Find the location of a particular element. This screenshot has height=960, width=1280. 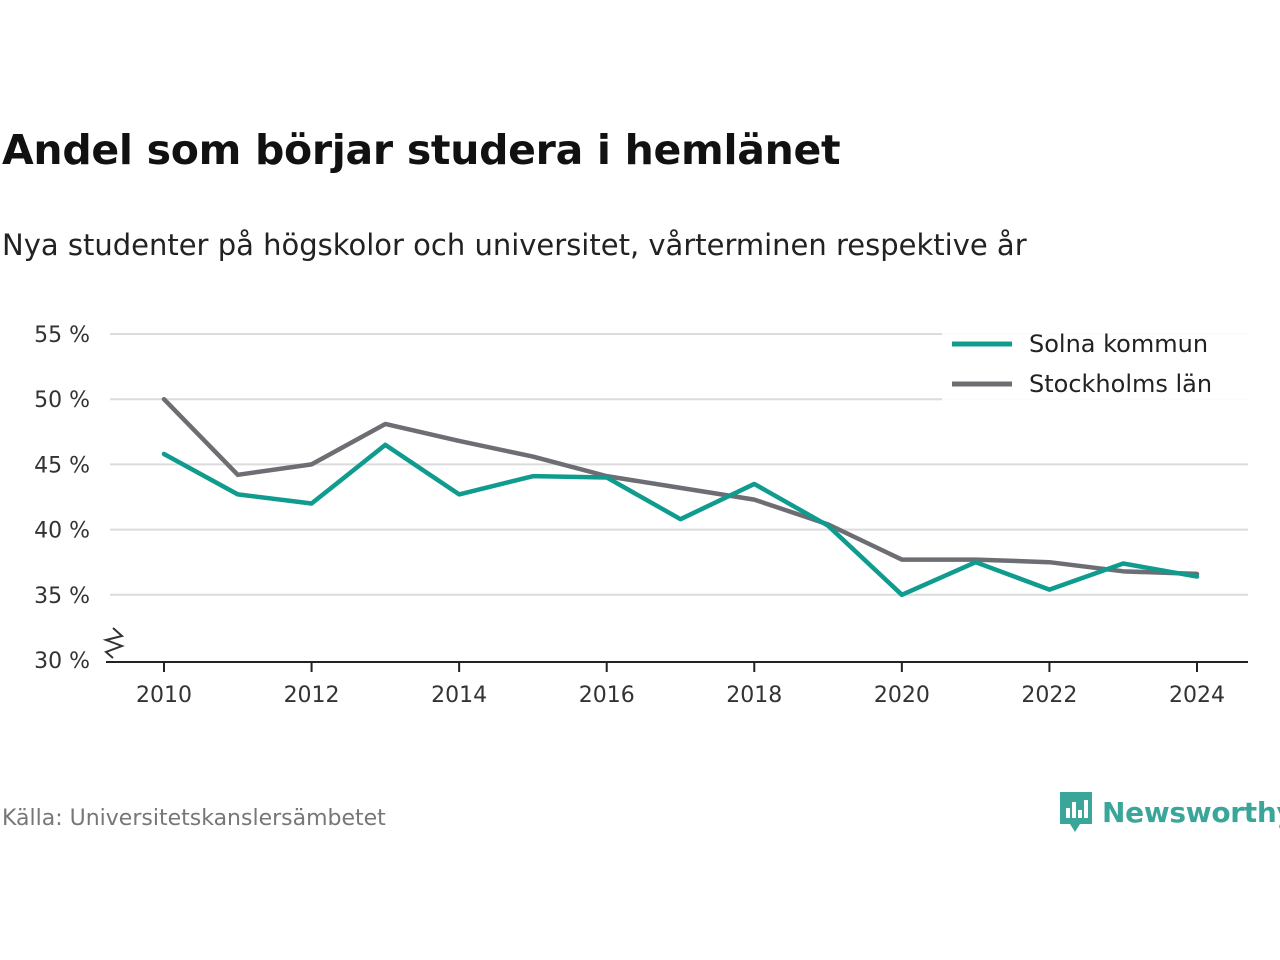

x-tick-label: 2016 is located at coordinates (607, 695).